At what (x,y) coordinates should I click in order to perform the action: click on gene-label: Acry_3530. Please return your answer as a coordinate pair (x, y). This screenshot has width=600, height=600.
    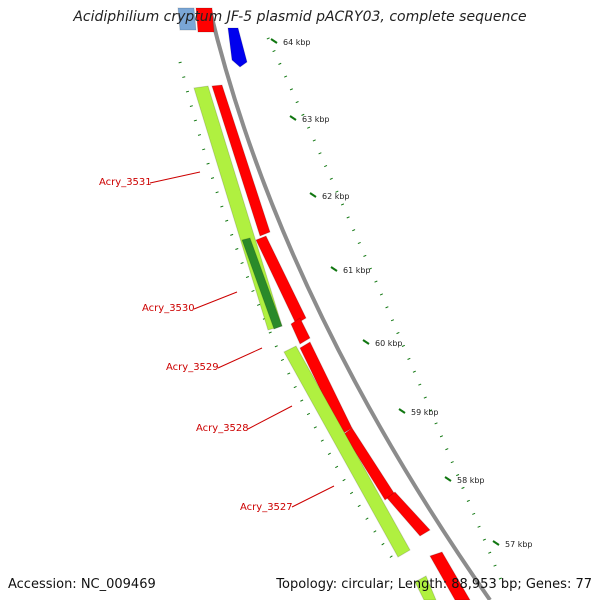
    Looking at the image, I should click on (168, 308).